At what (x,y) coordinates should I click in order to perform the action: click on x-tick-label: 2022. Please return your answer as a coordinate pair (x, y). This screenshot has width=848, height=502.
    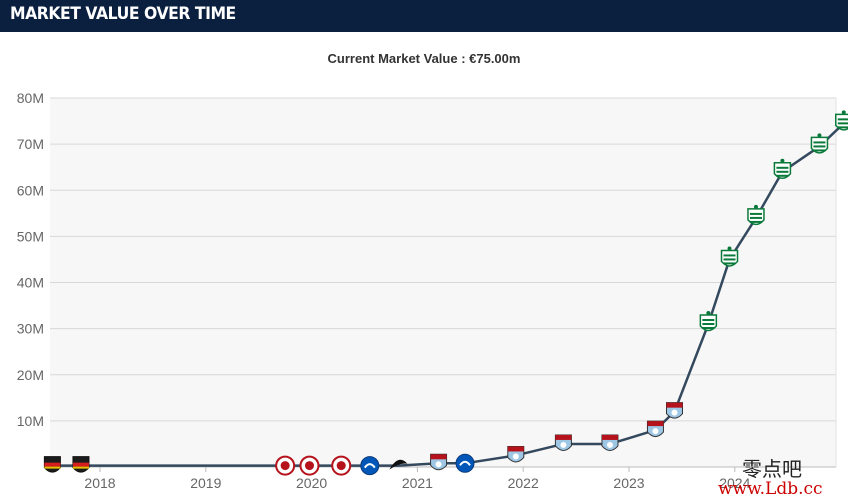
    Looking at the image, I should click on (523, 483).